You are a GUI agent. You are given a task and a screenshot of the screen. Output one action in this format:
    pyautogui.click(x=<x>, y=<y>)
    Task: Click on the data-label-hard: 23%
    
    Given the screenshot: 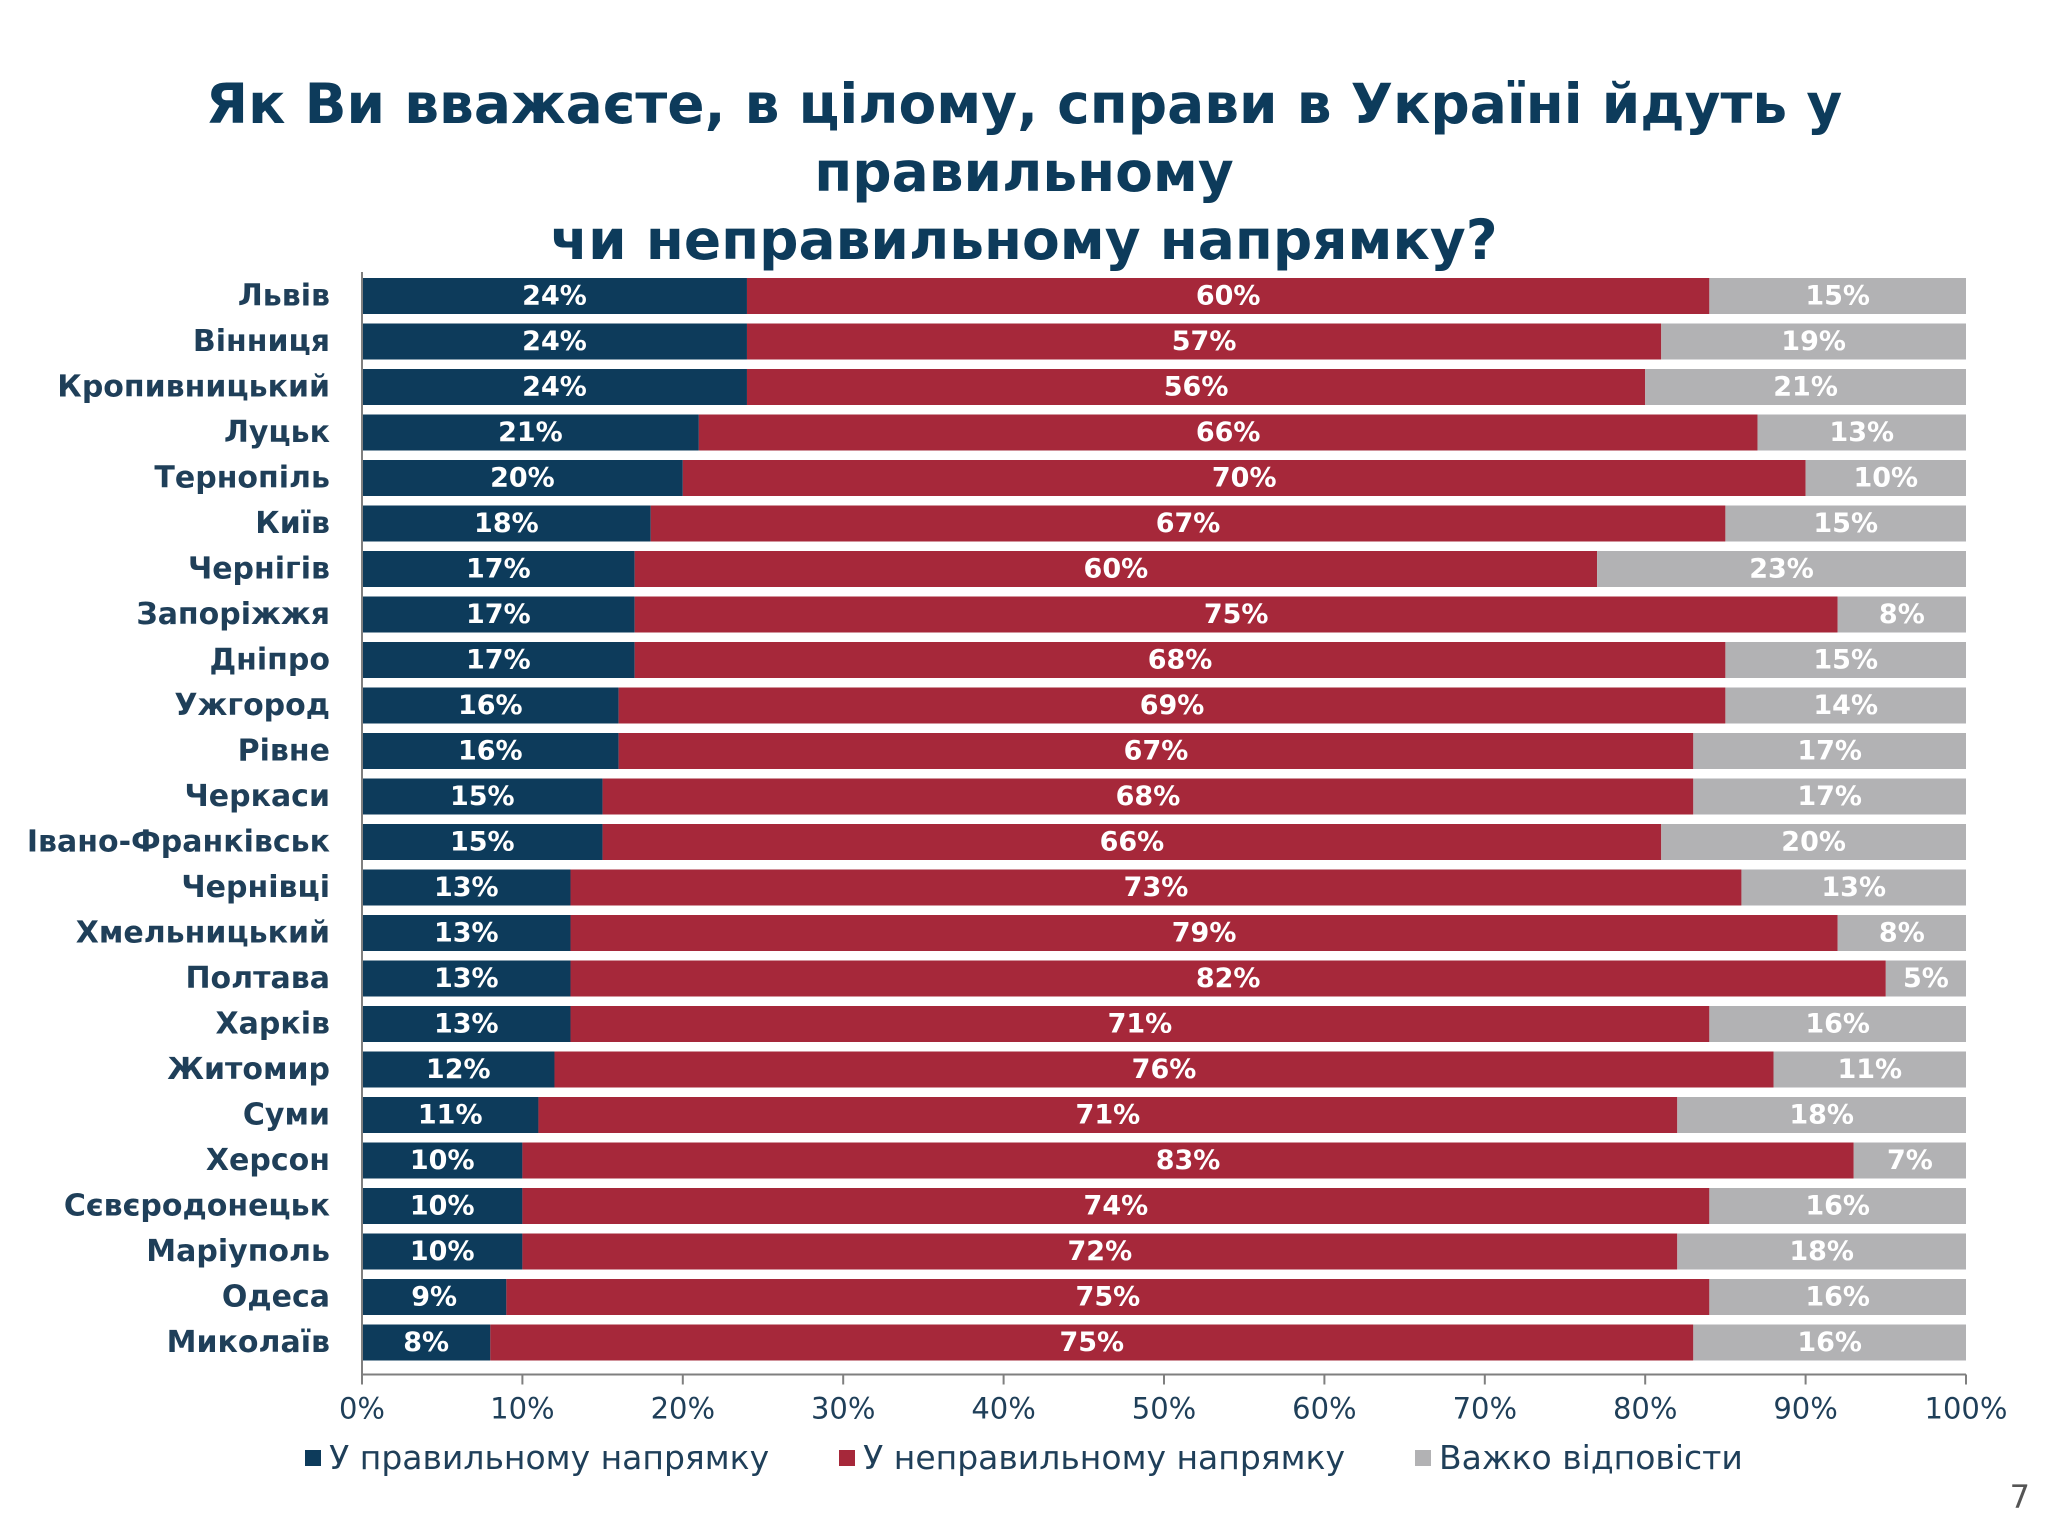 What is the action you would take?
    pyautogui.click(x=1781, y=569)
    